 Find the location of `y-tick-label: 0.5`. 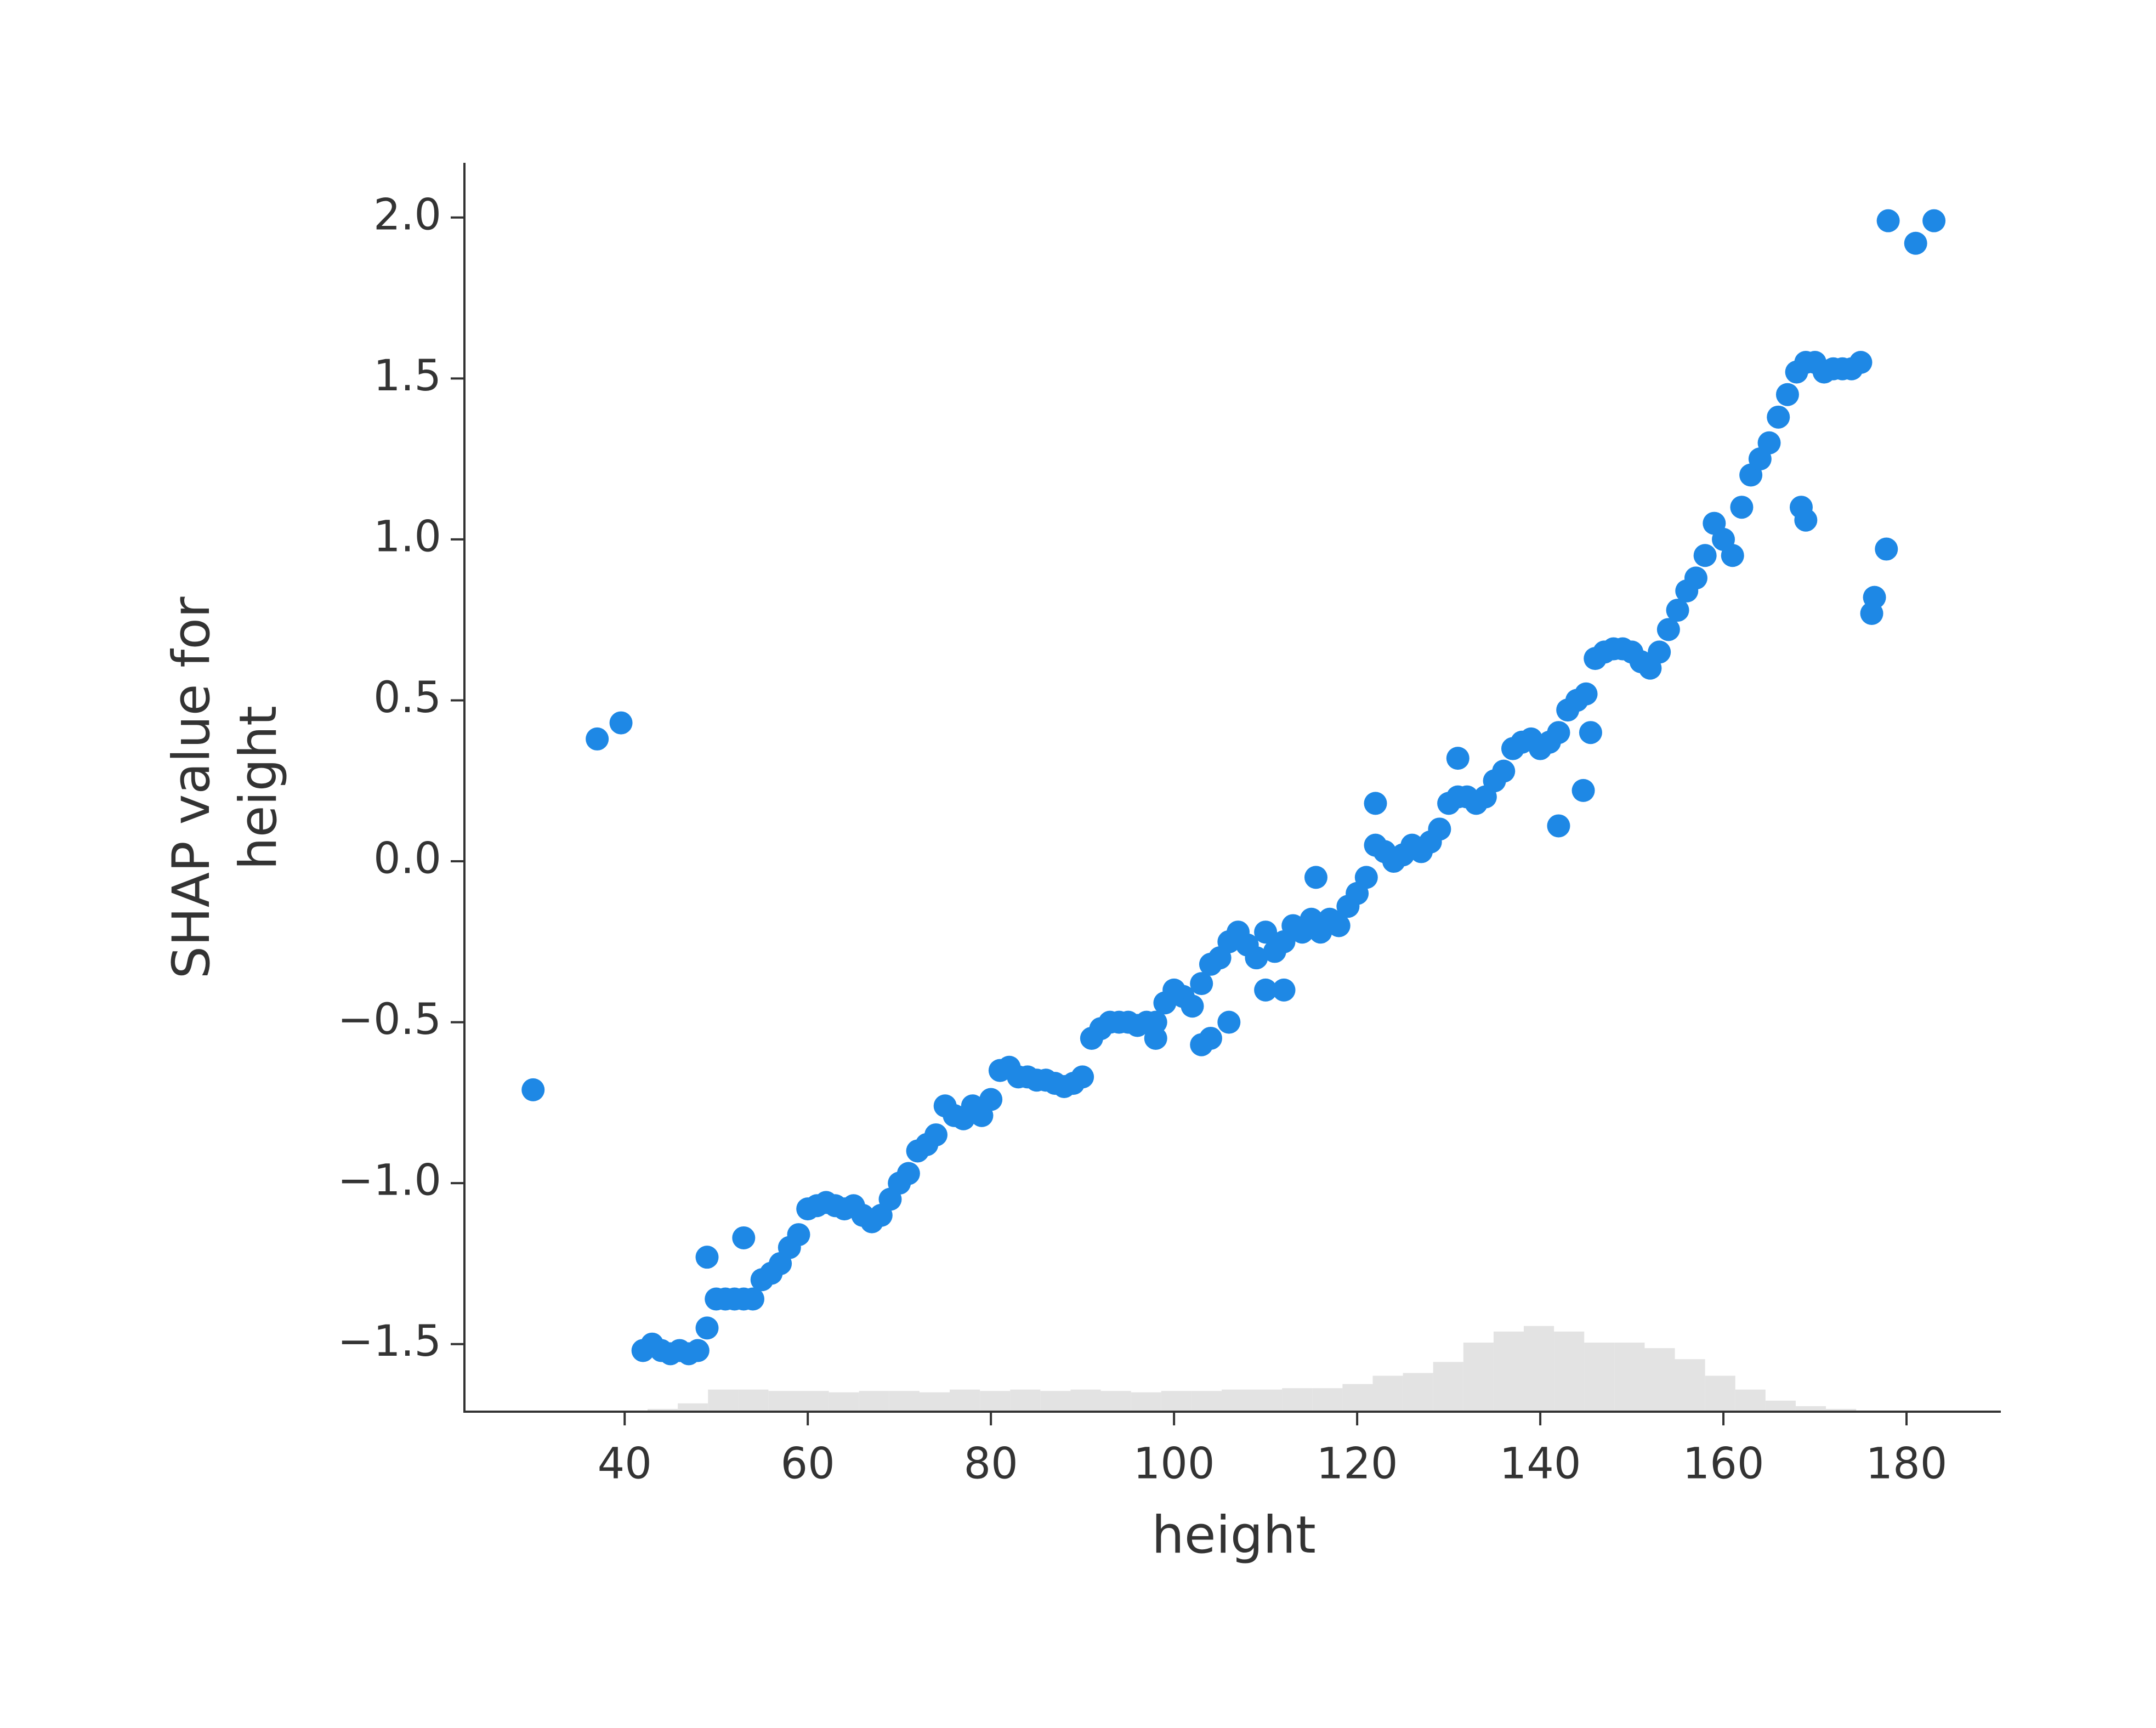

y-tick-label: 0.5 is located at coordinates (407, 698).